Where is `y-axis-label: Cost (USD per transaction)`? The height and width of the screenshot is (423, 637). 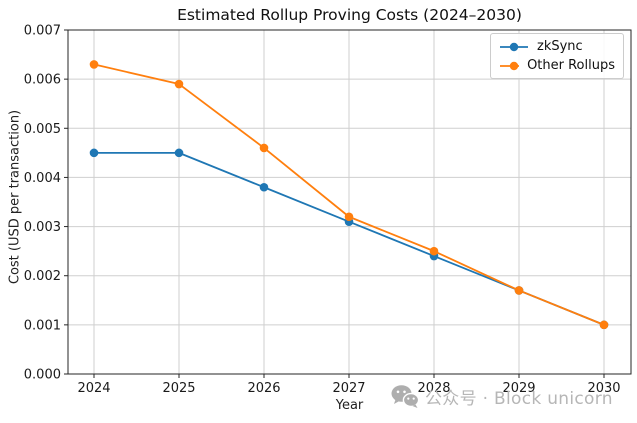 y-axis-label: Cost (USD per transaction) is located at coordinates (15, 197).